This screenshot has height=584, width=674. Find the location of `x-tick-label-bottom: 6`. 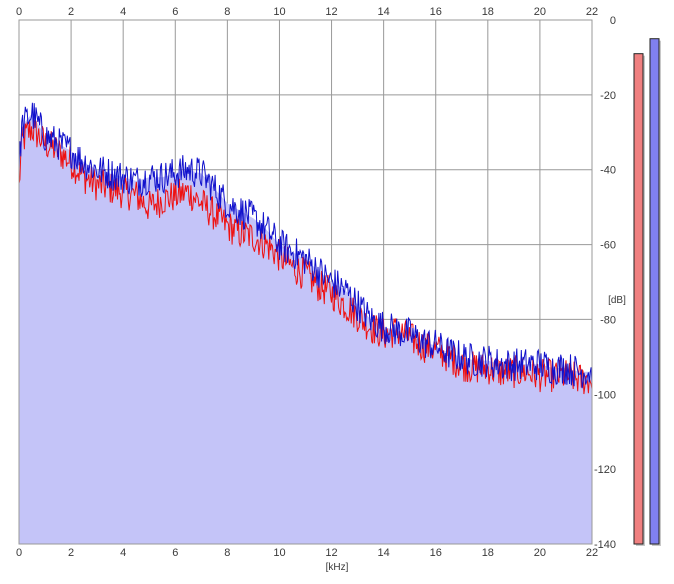

x-tick-label-bottom: 6 is located at coordinates (175, 553).